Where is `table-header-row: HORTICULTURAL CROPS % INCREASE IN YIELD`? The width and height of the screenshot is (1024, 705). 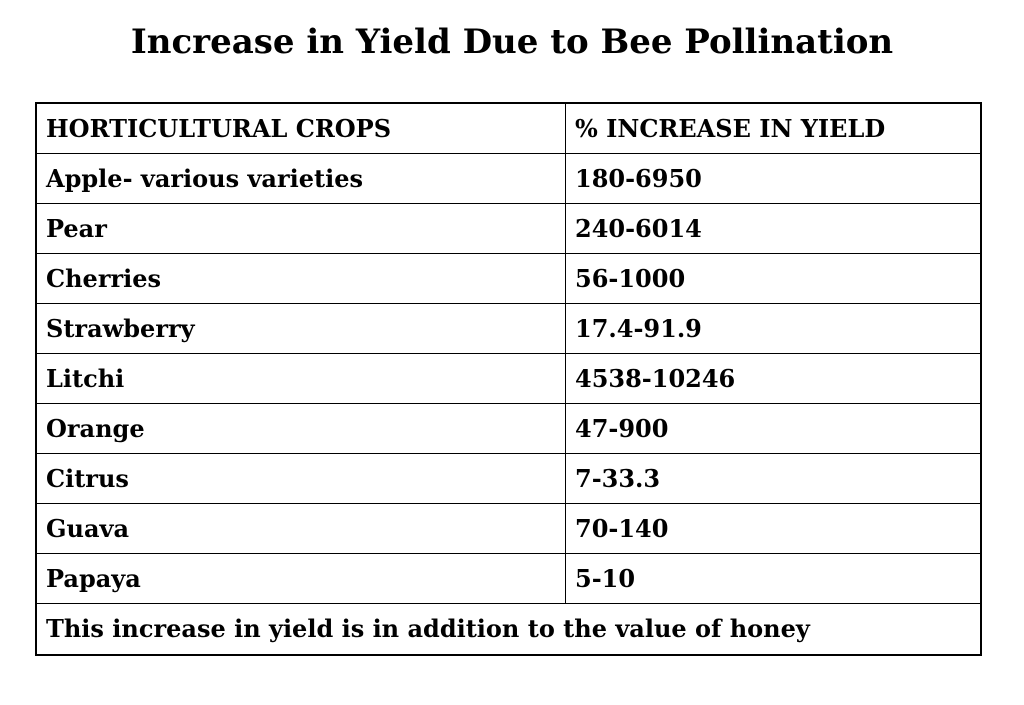 table-header-row: HORTICULTURAL CROPS % INCREASE IN YIELD is located at coordinates (508, 128).